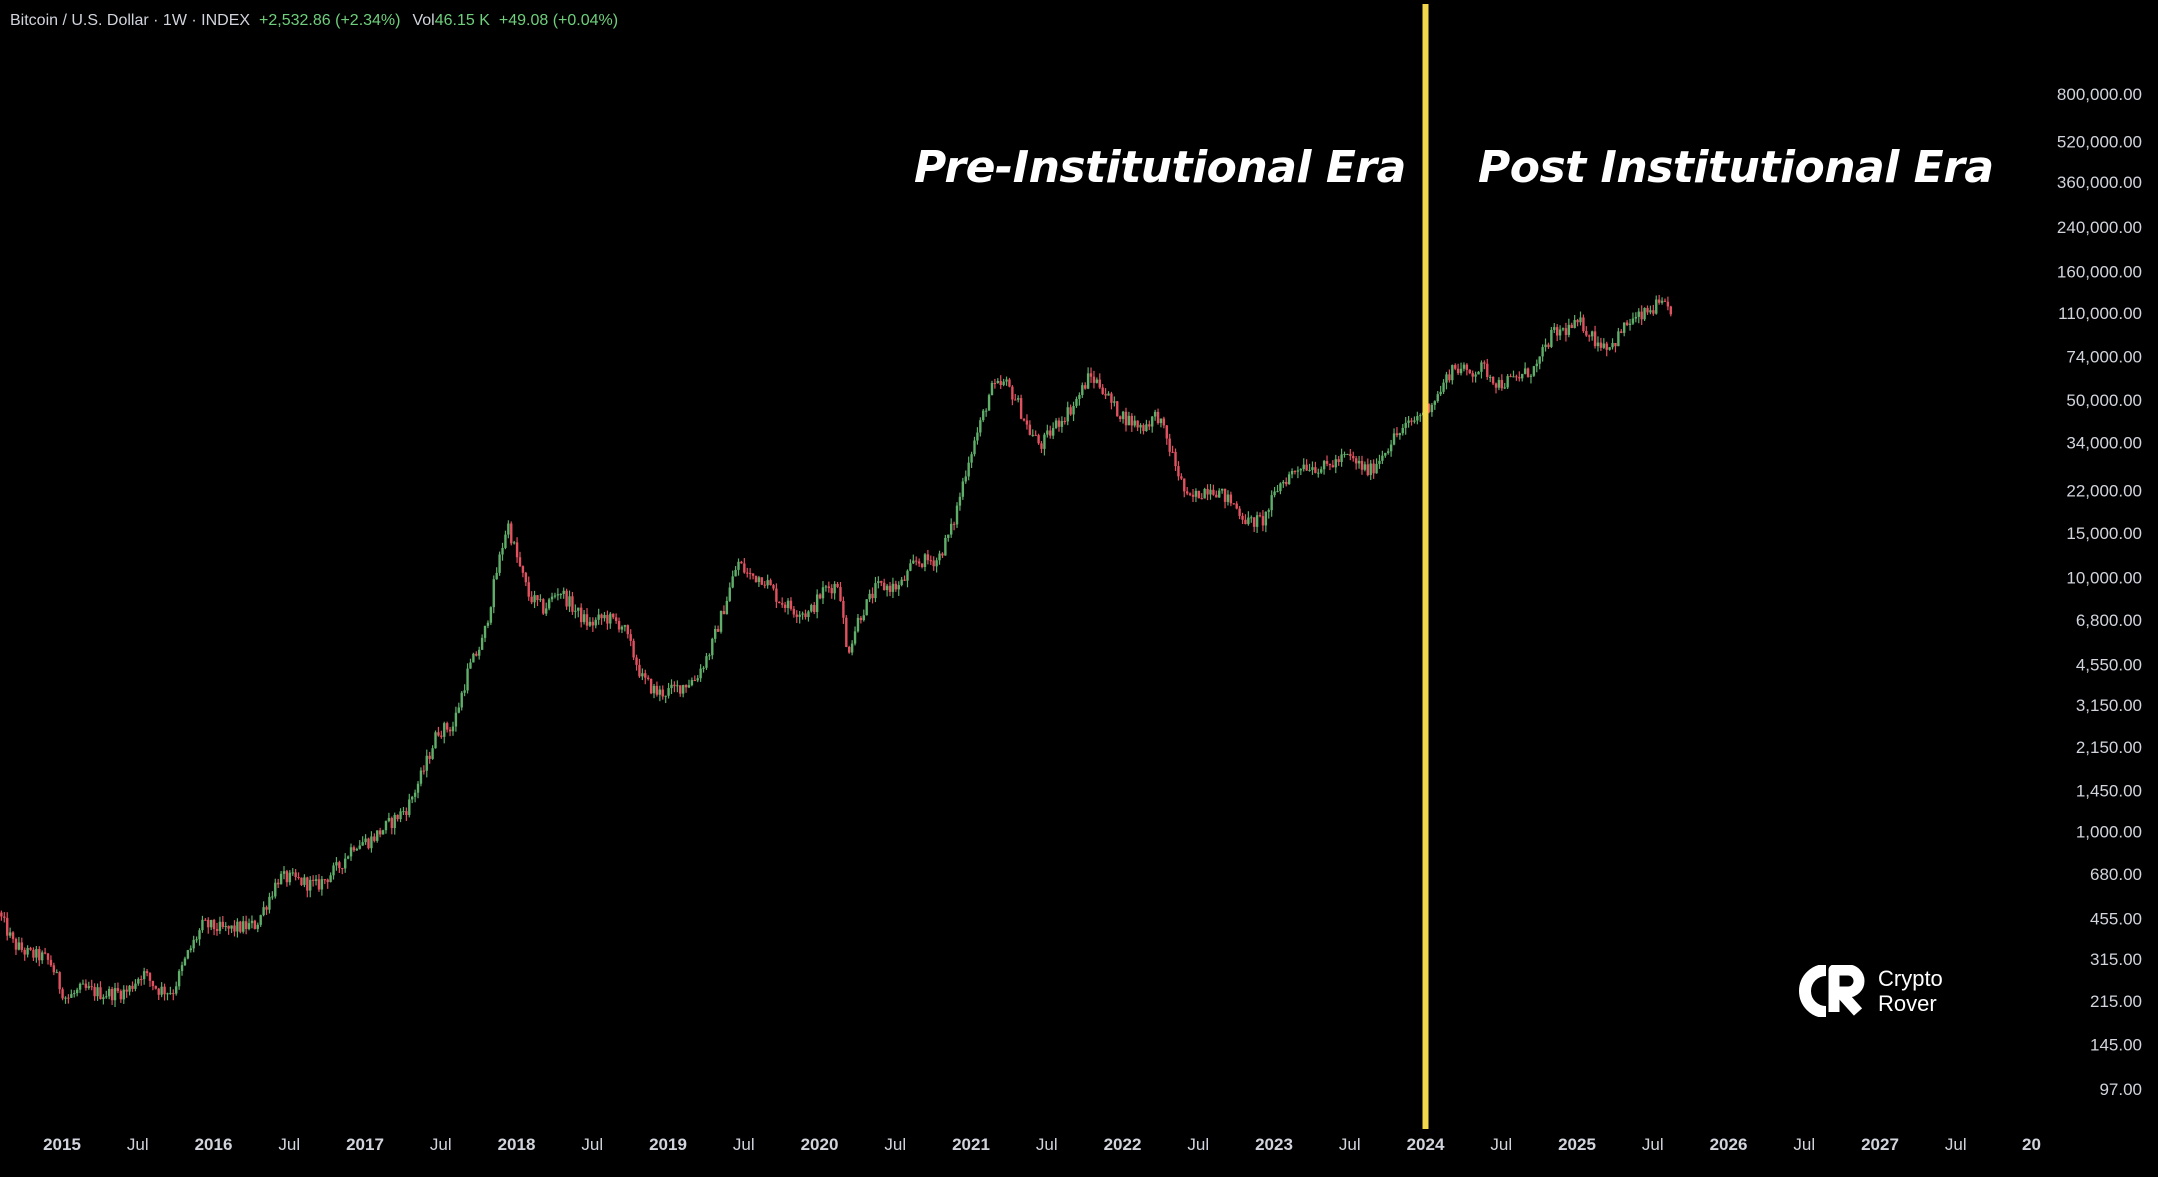  Describe the element at coordinates (1729, 1144) in the screenshot. I see `x-tick-label: 2026` at that location.